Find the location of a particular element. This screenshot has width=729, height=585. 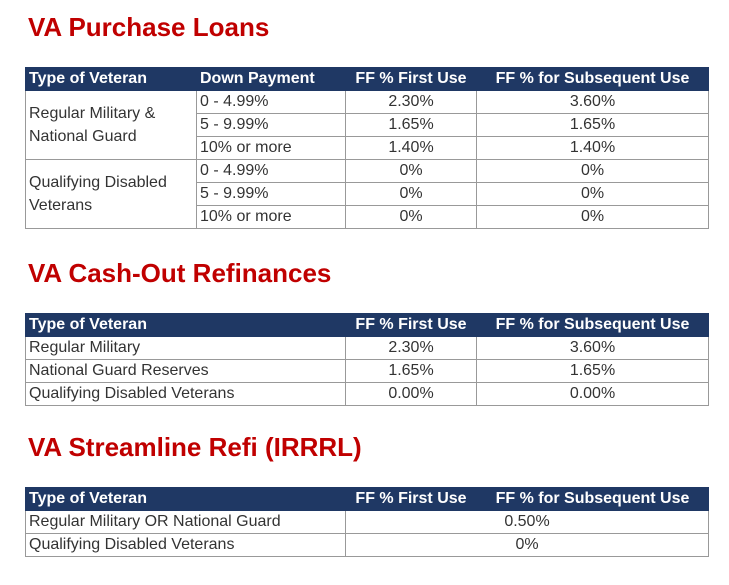

table-row: National Guard Reserves 1.65% 1.65% is located at coordinates (367, 371).